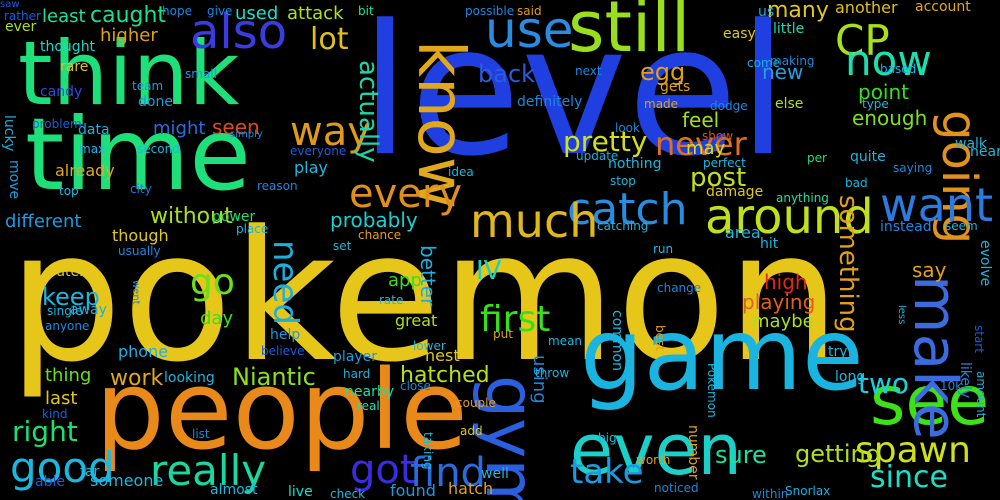 This screenshot has width=1000, height=500. I want to click on word-89: looking, so click(189, 378).